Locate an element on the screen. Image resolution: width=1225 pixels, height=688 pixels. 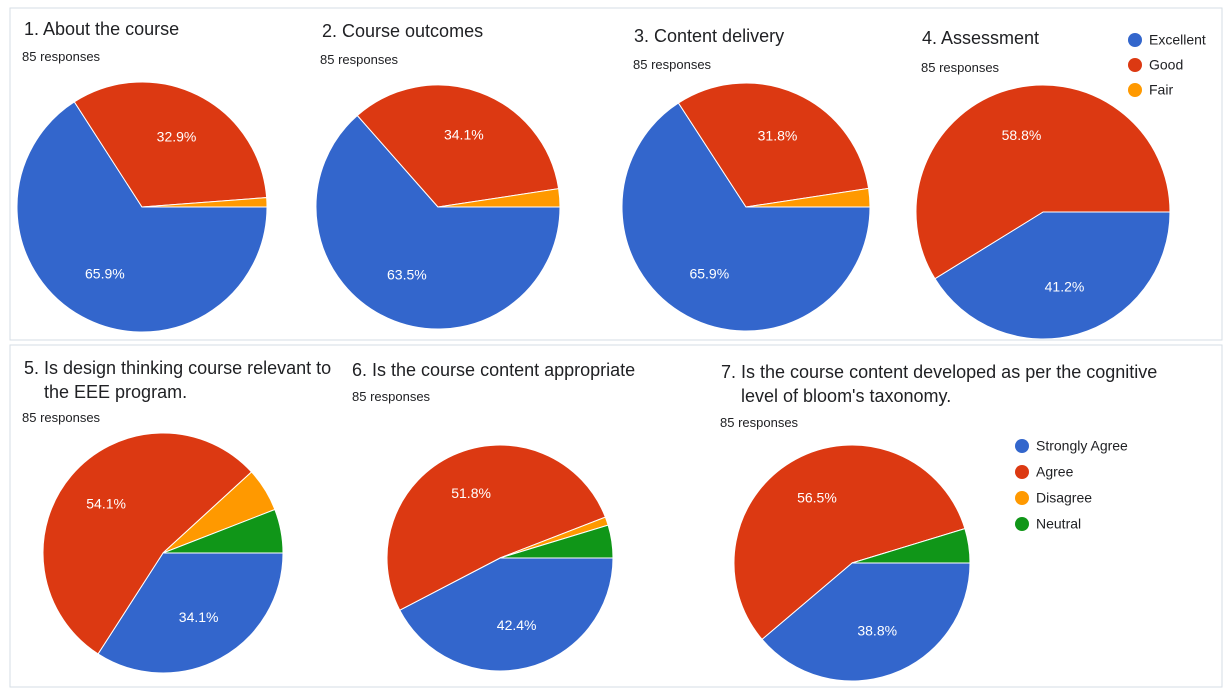
legend-label: Excellent is located at coordinates (1177, 40).